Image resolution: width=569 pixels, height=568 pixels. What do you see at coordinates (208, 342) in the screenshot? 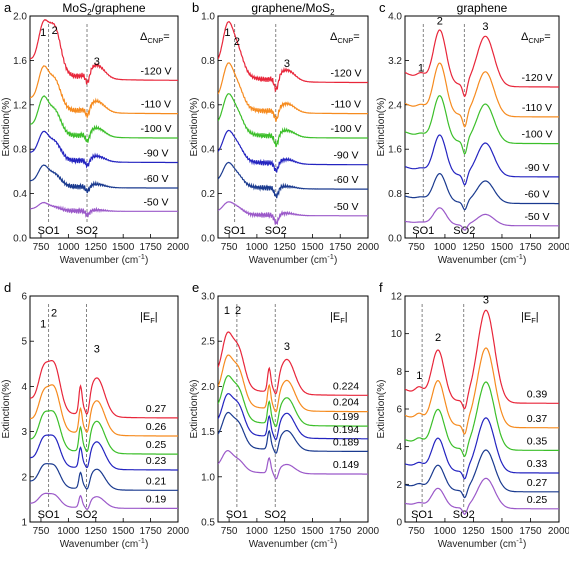
I see `y-tick-label: 2.5` at bounding box center [208, 342].